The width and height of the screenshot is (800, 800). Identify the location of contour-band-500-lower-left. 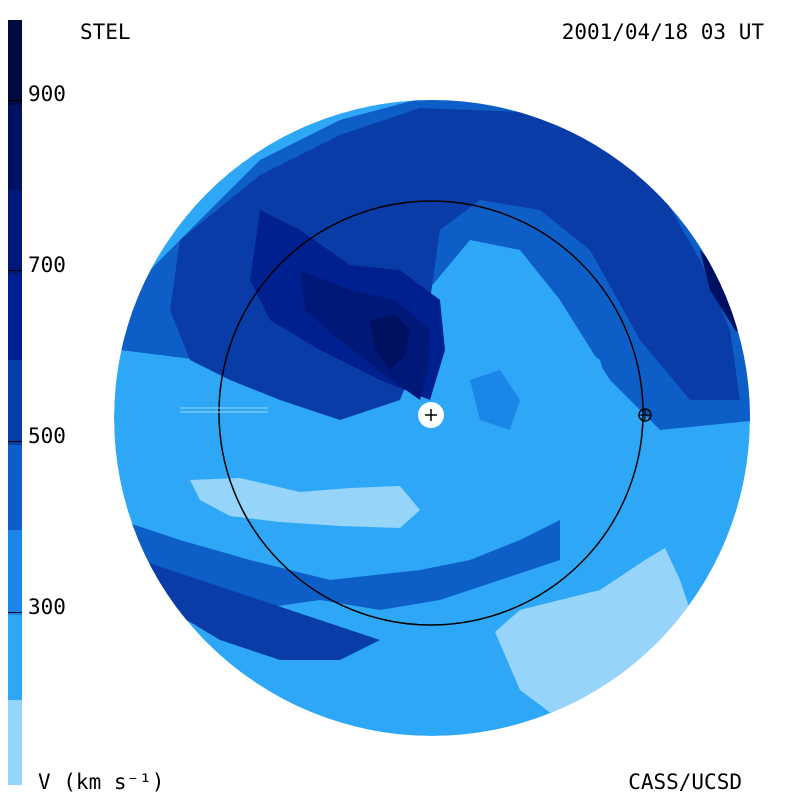
(260, 610).